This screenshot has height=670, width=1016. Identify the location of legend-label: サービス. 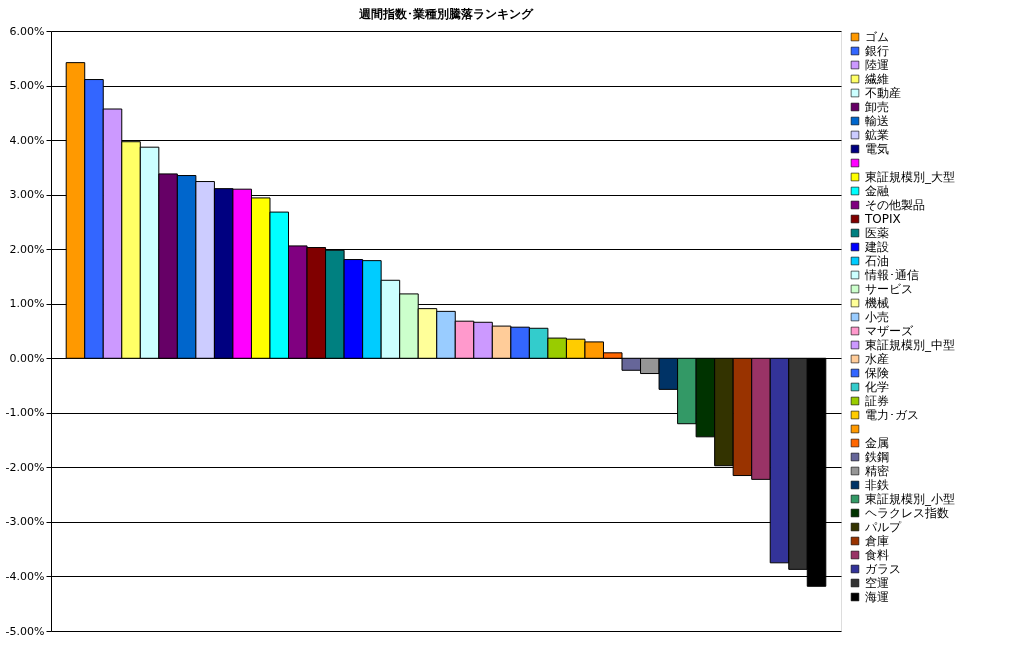
(889, 289).